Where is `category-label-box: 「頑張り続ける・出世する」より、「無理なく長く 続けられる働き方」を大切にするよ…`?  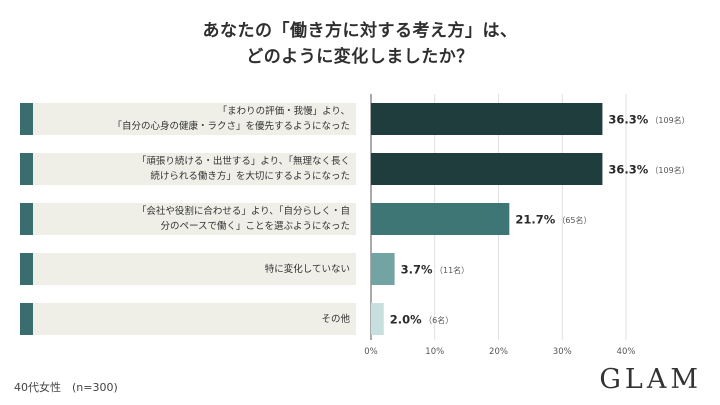 category-label-box: 「頑張り続ける・出世する」より、「無理なく長く 続けられる働き方」を大切にするよ… is located at coordinates (188, 169).